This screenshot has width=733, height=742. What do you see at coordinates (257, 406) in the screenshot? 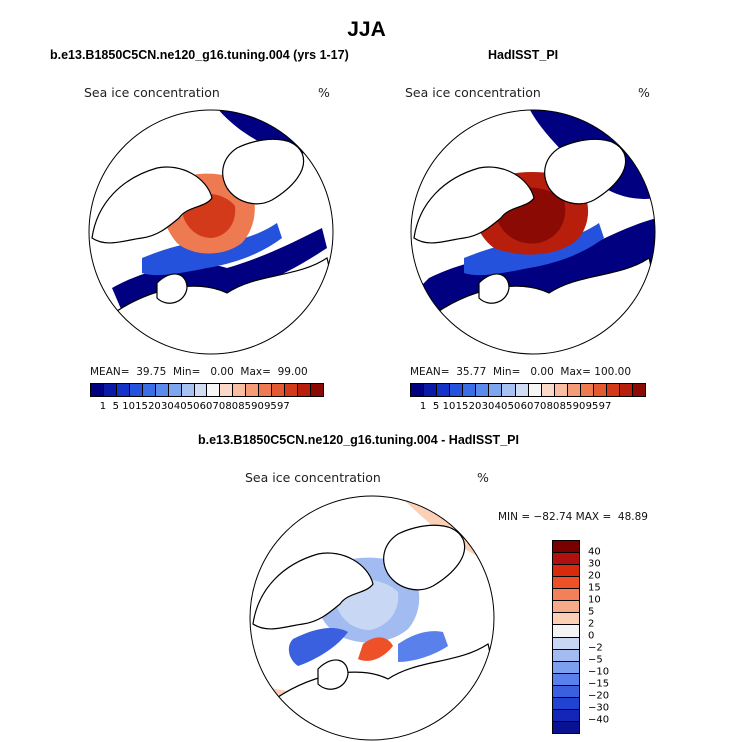
I see `left-colorbar-tick-label: 90` at bounding box center [257, 406].